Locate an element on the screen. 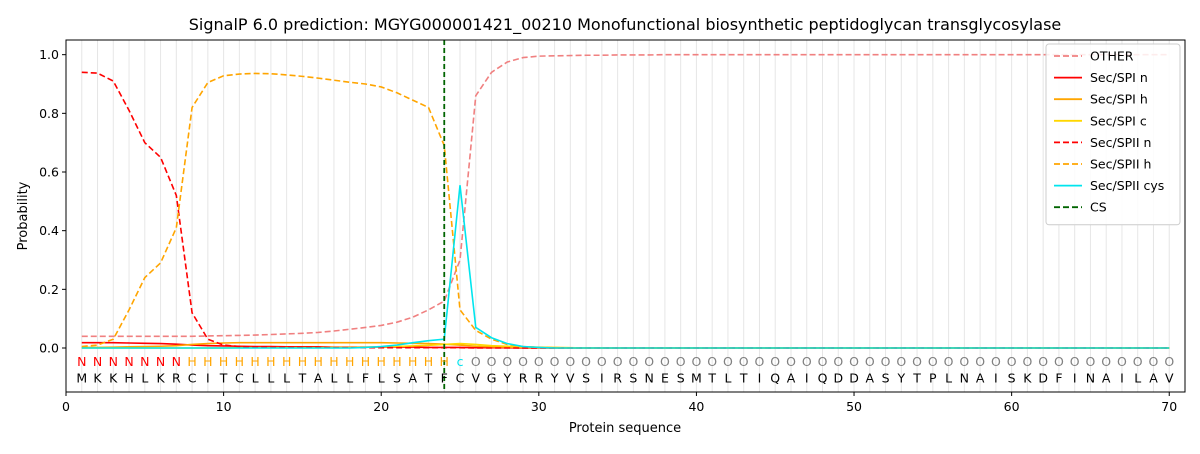  residue-label: C is located at coordinates (192, 377).